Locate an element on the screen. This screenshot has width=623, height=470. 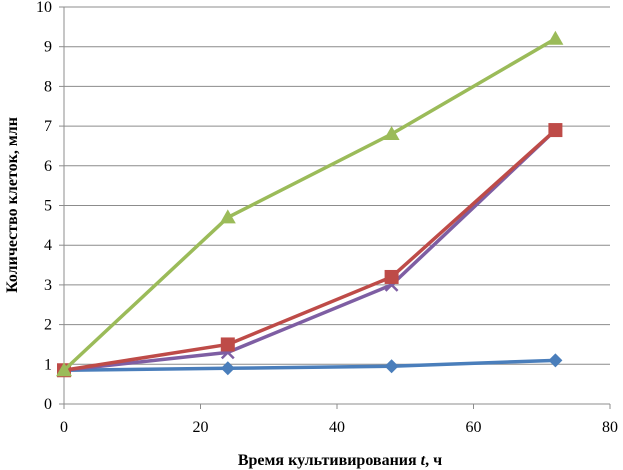
y-axis-title: Количество клеток, млн is located at coordinates (12, 205).